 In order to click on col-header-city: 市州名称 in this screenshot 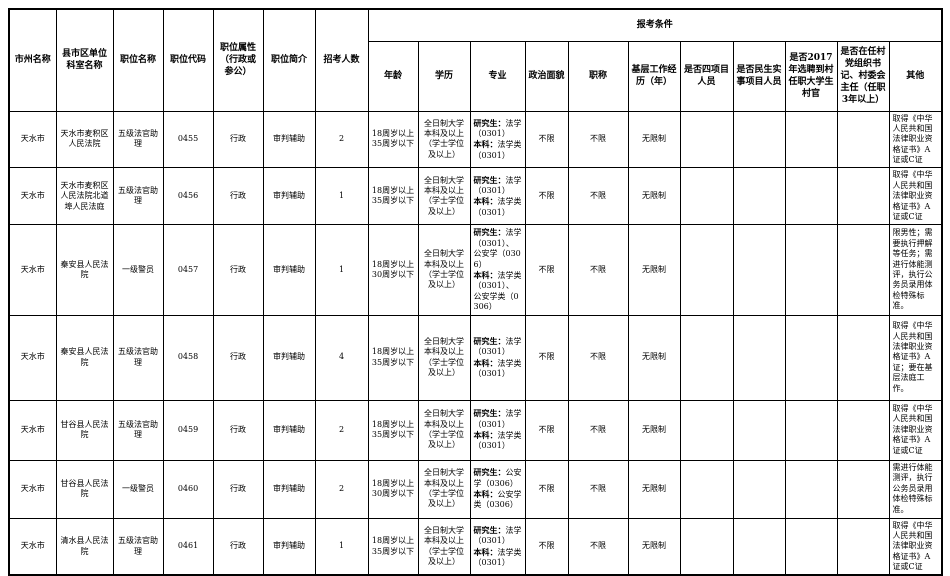, I will do `click(32, 60)`.